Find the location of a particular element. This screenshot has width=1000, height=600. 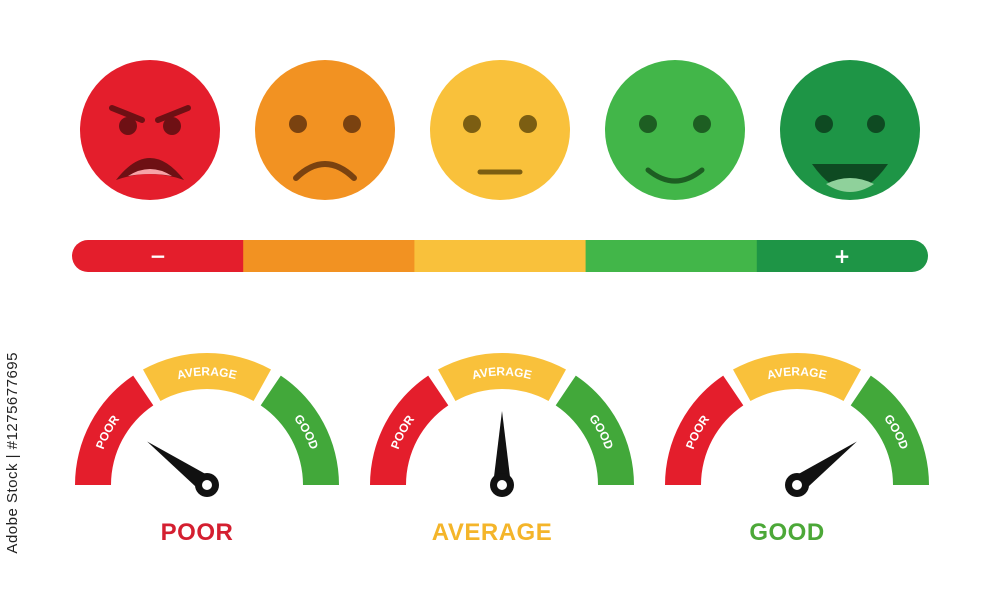

sad-face-icon is located at coordinates (325, 130).